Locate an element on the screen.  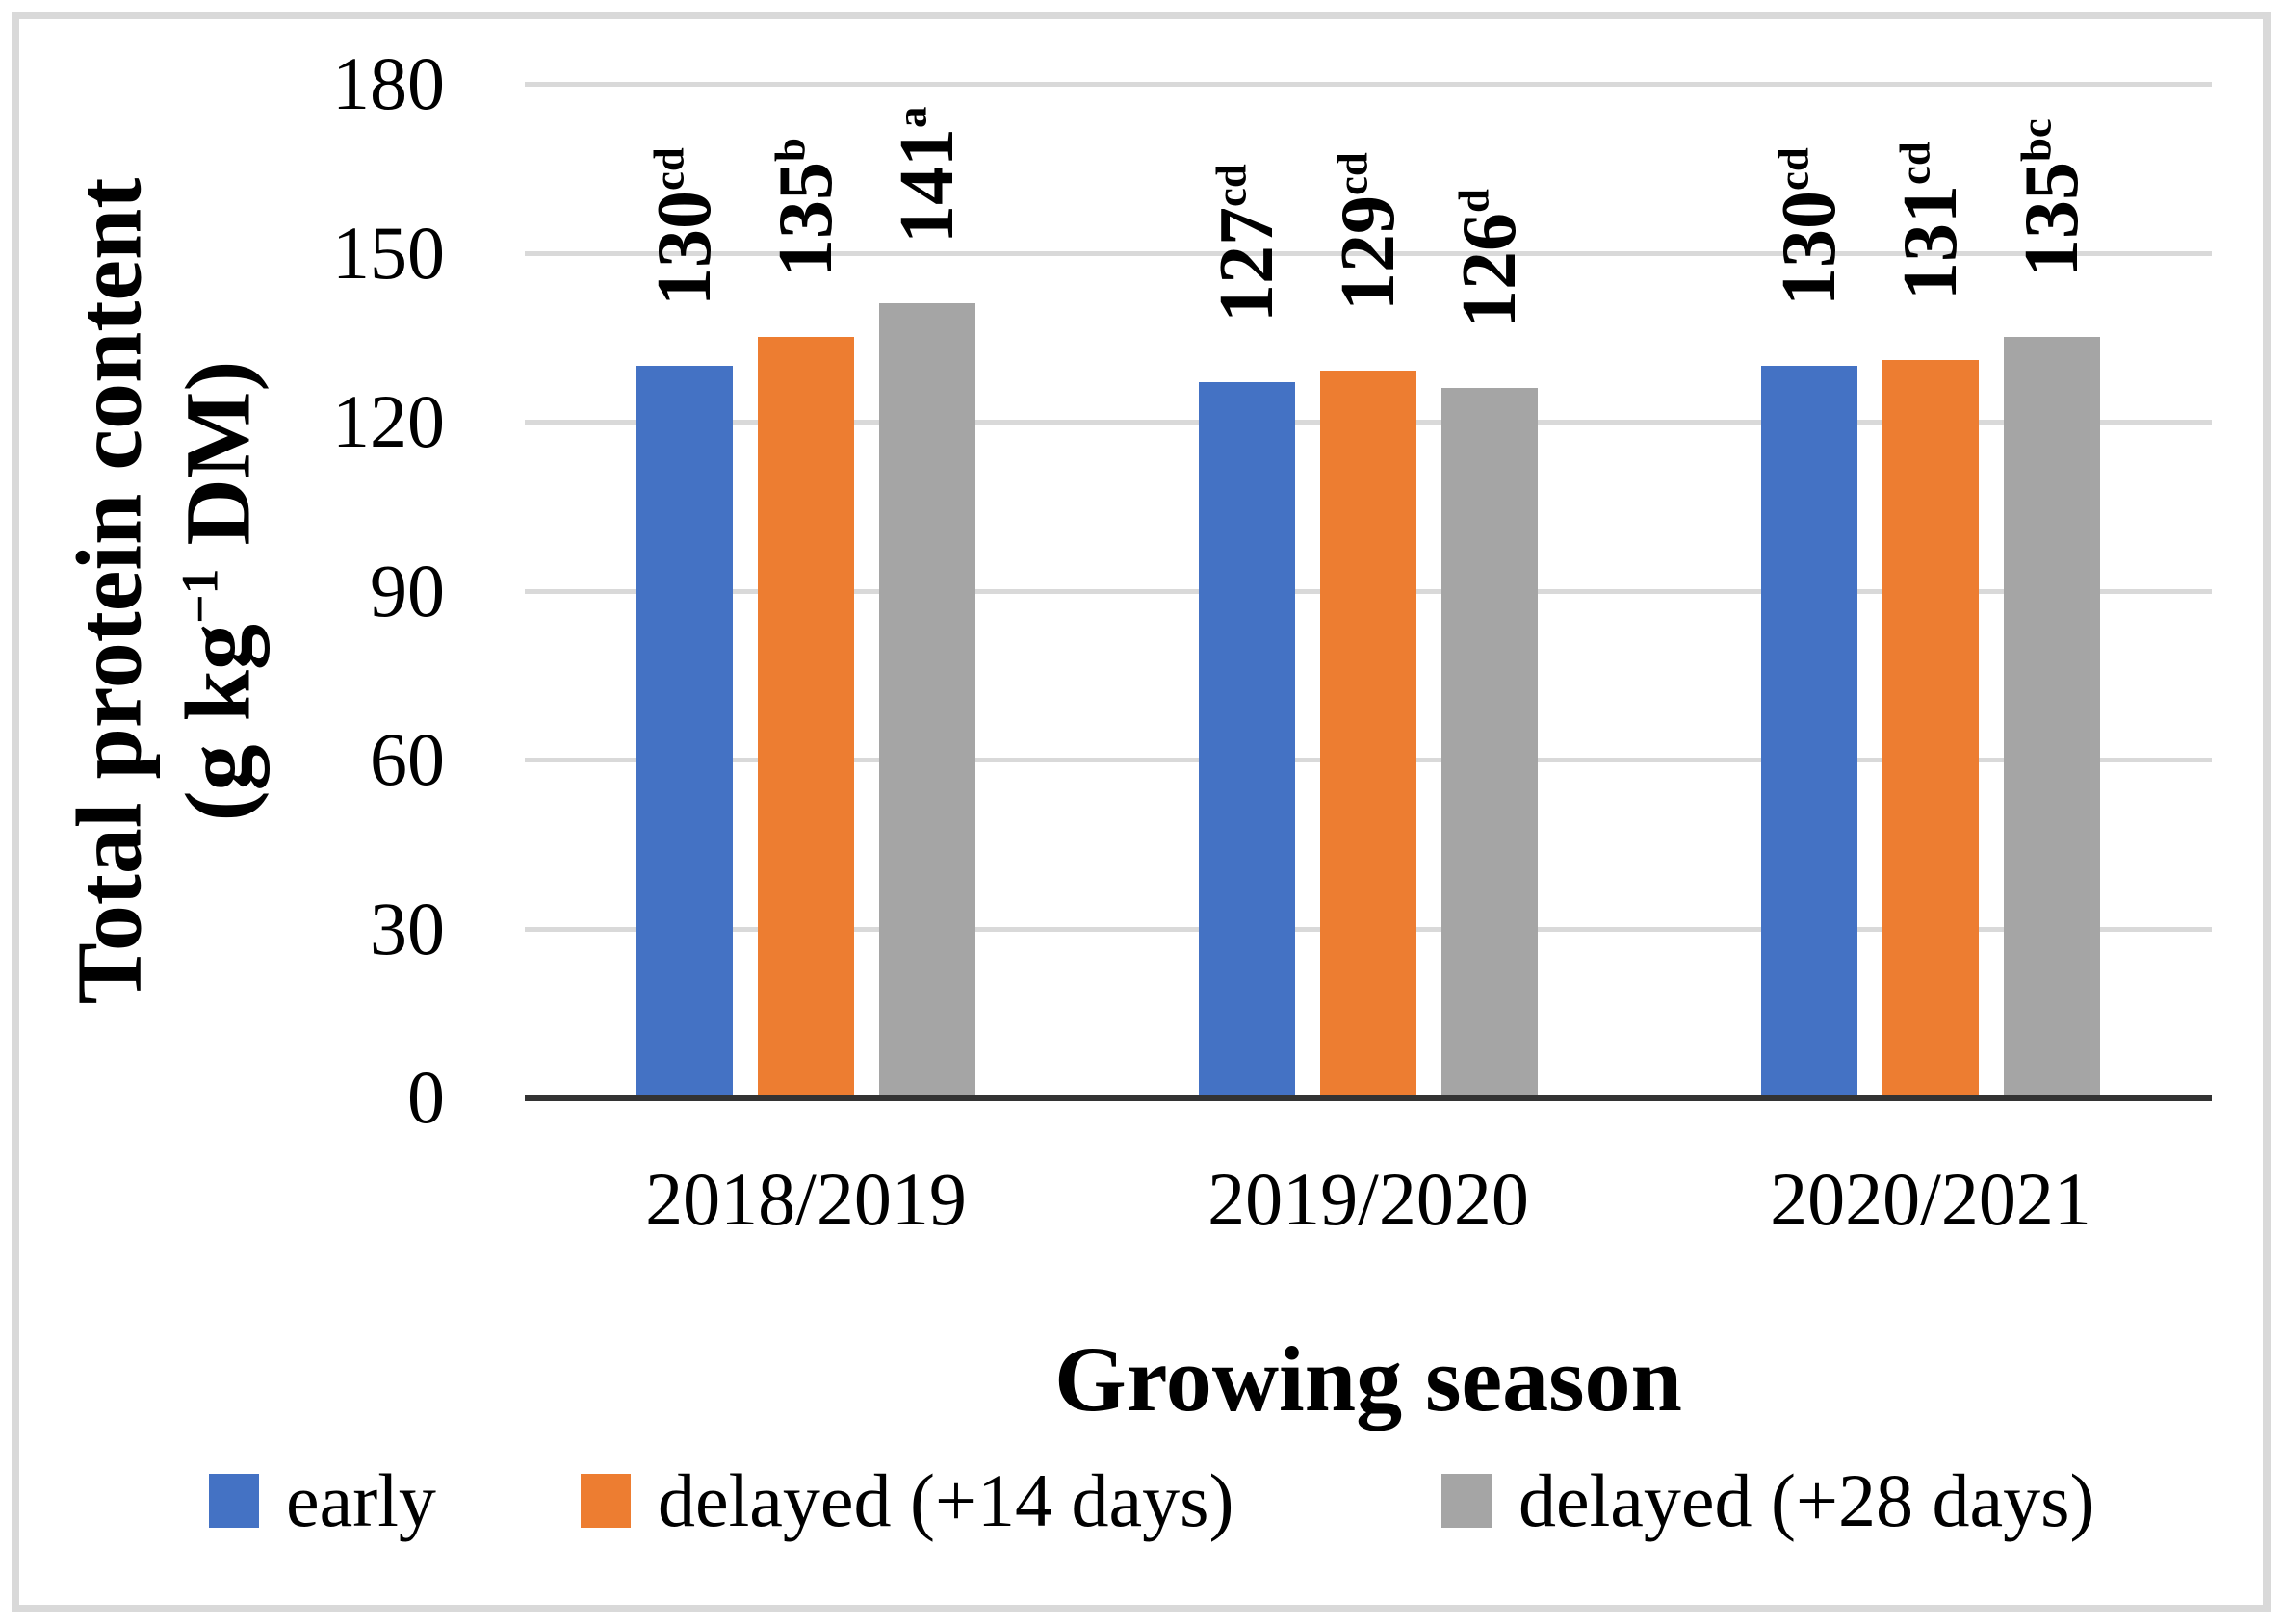
y-tick-label-180: 180 is located at coordinates (388, 83).